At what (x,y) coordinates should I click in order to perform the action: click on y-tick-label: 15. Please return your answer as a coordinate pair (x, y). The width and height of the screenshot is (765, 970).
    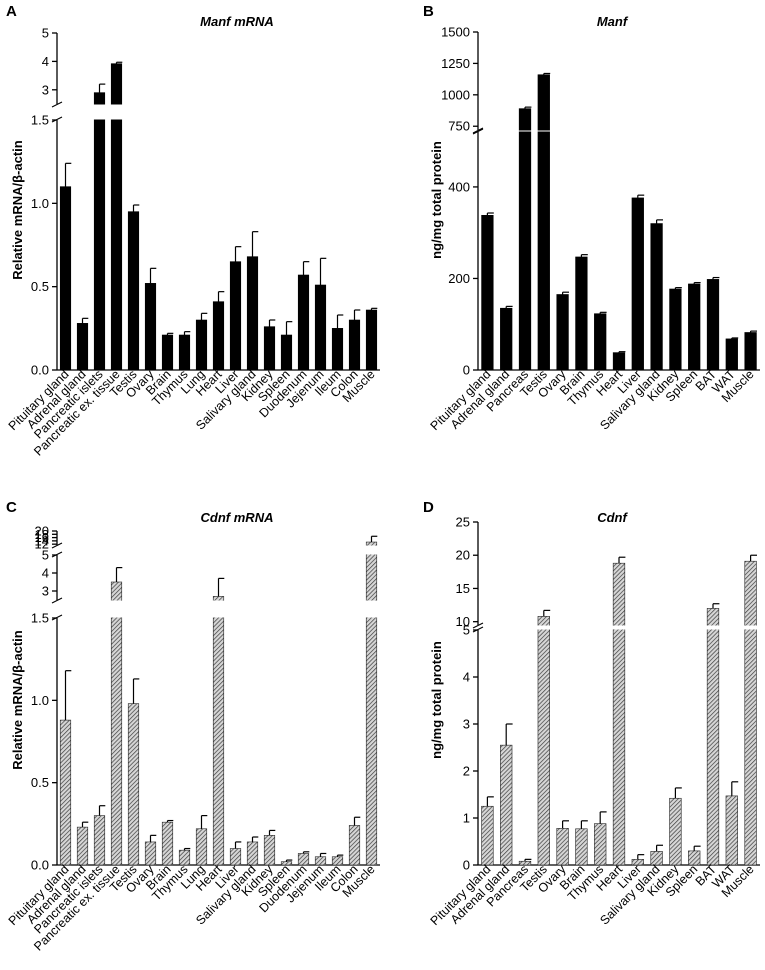
    Looking at the image, I should click on (463, 588).